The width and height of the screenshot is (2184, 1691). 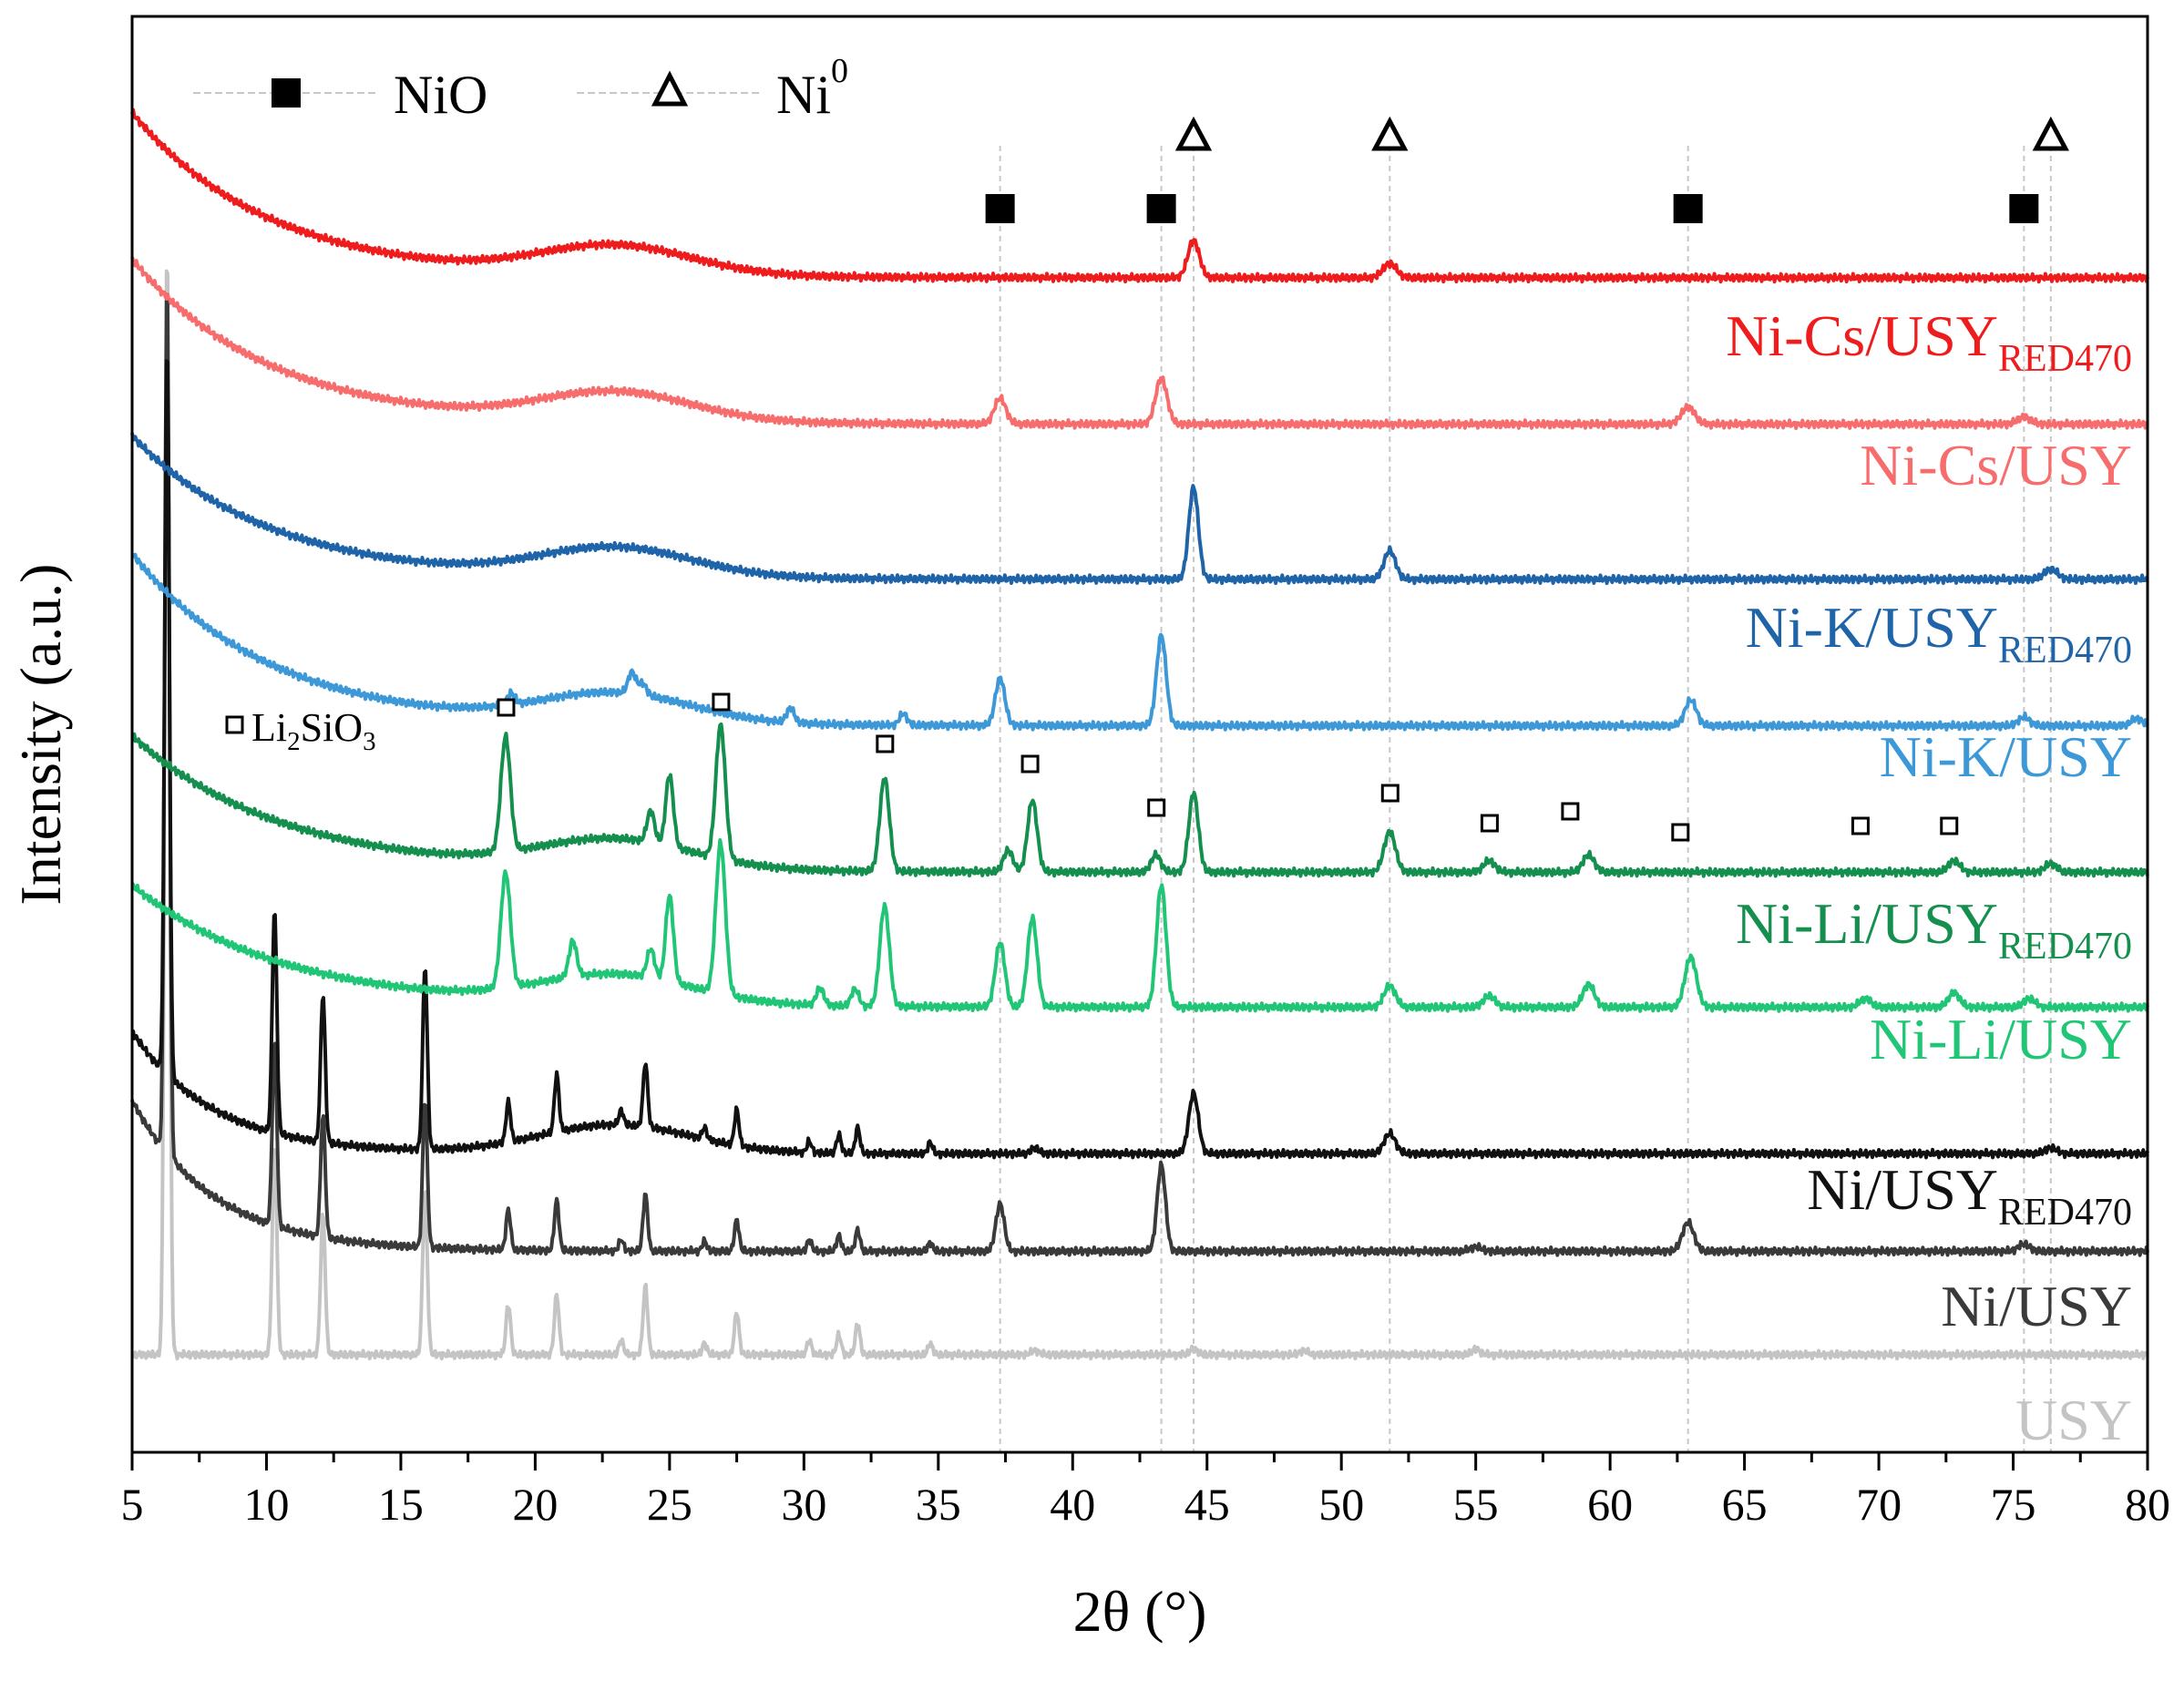 I want to click on li2sio3-label: Li2SiO3, so click(x=313, y=730).